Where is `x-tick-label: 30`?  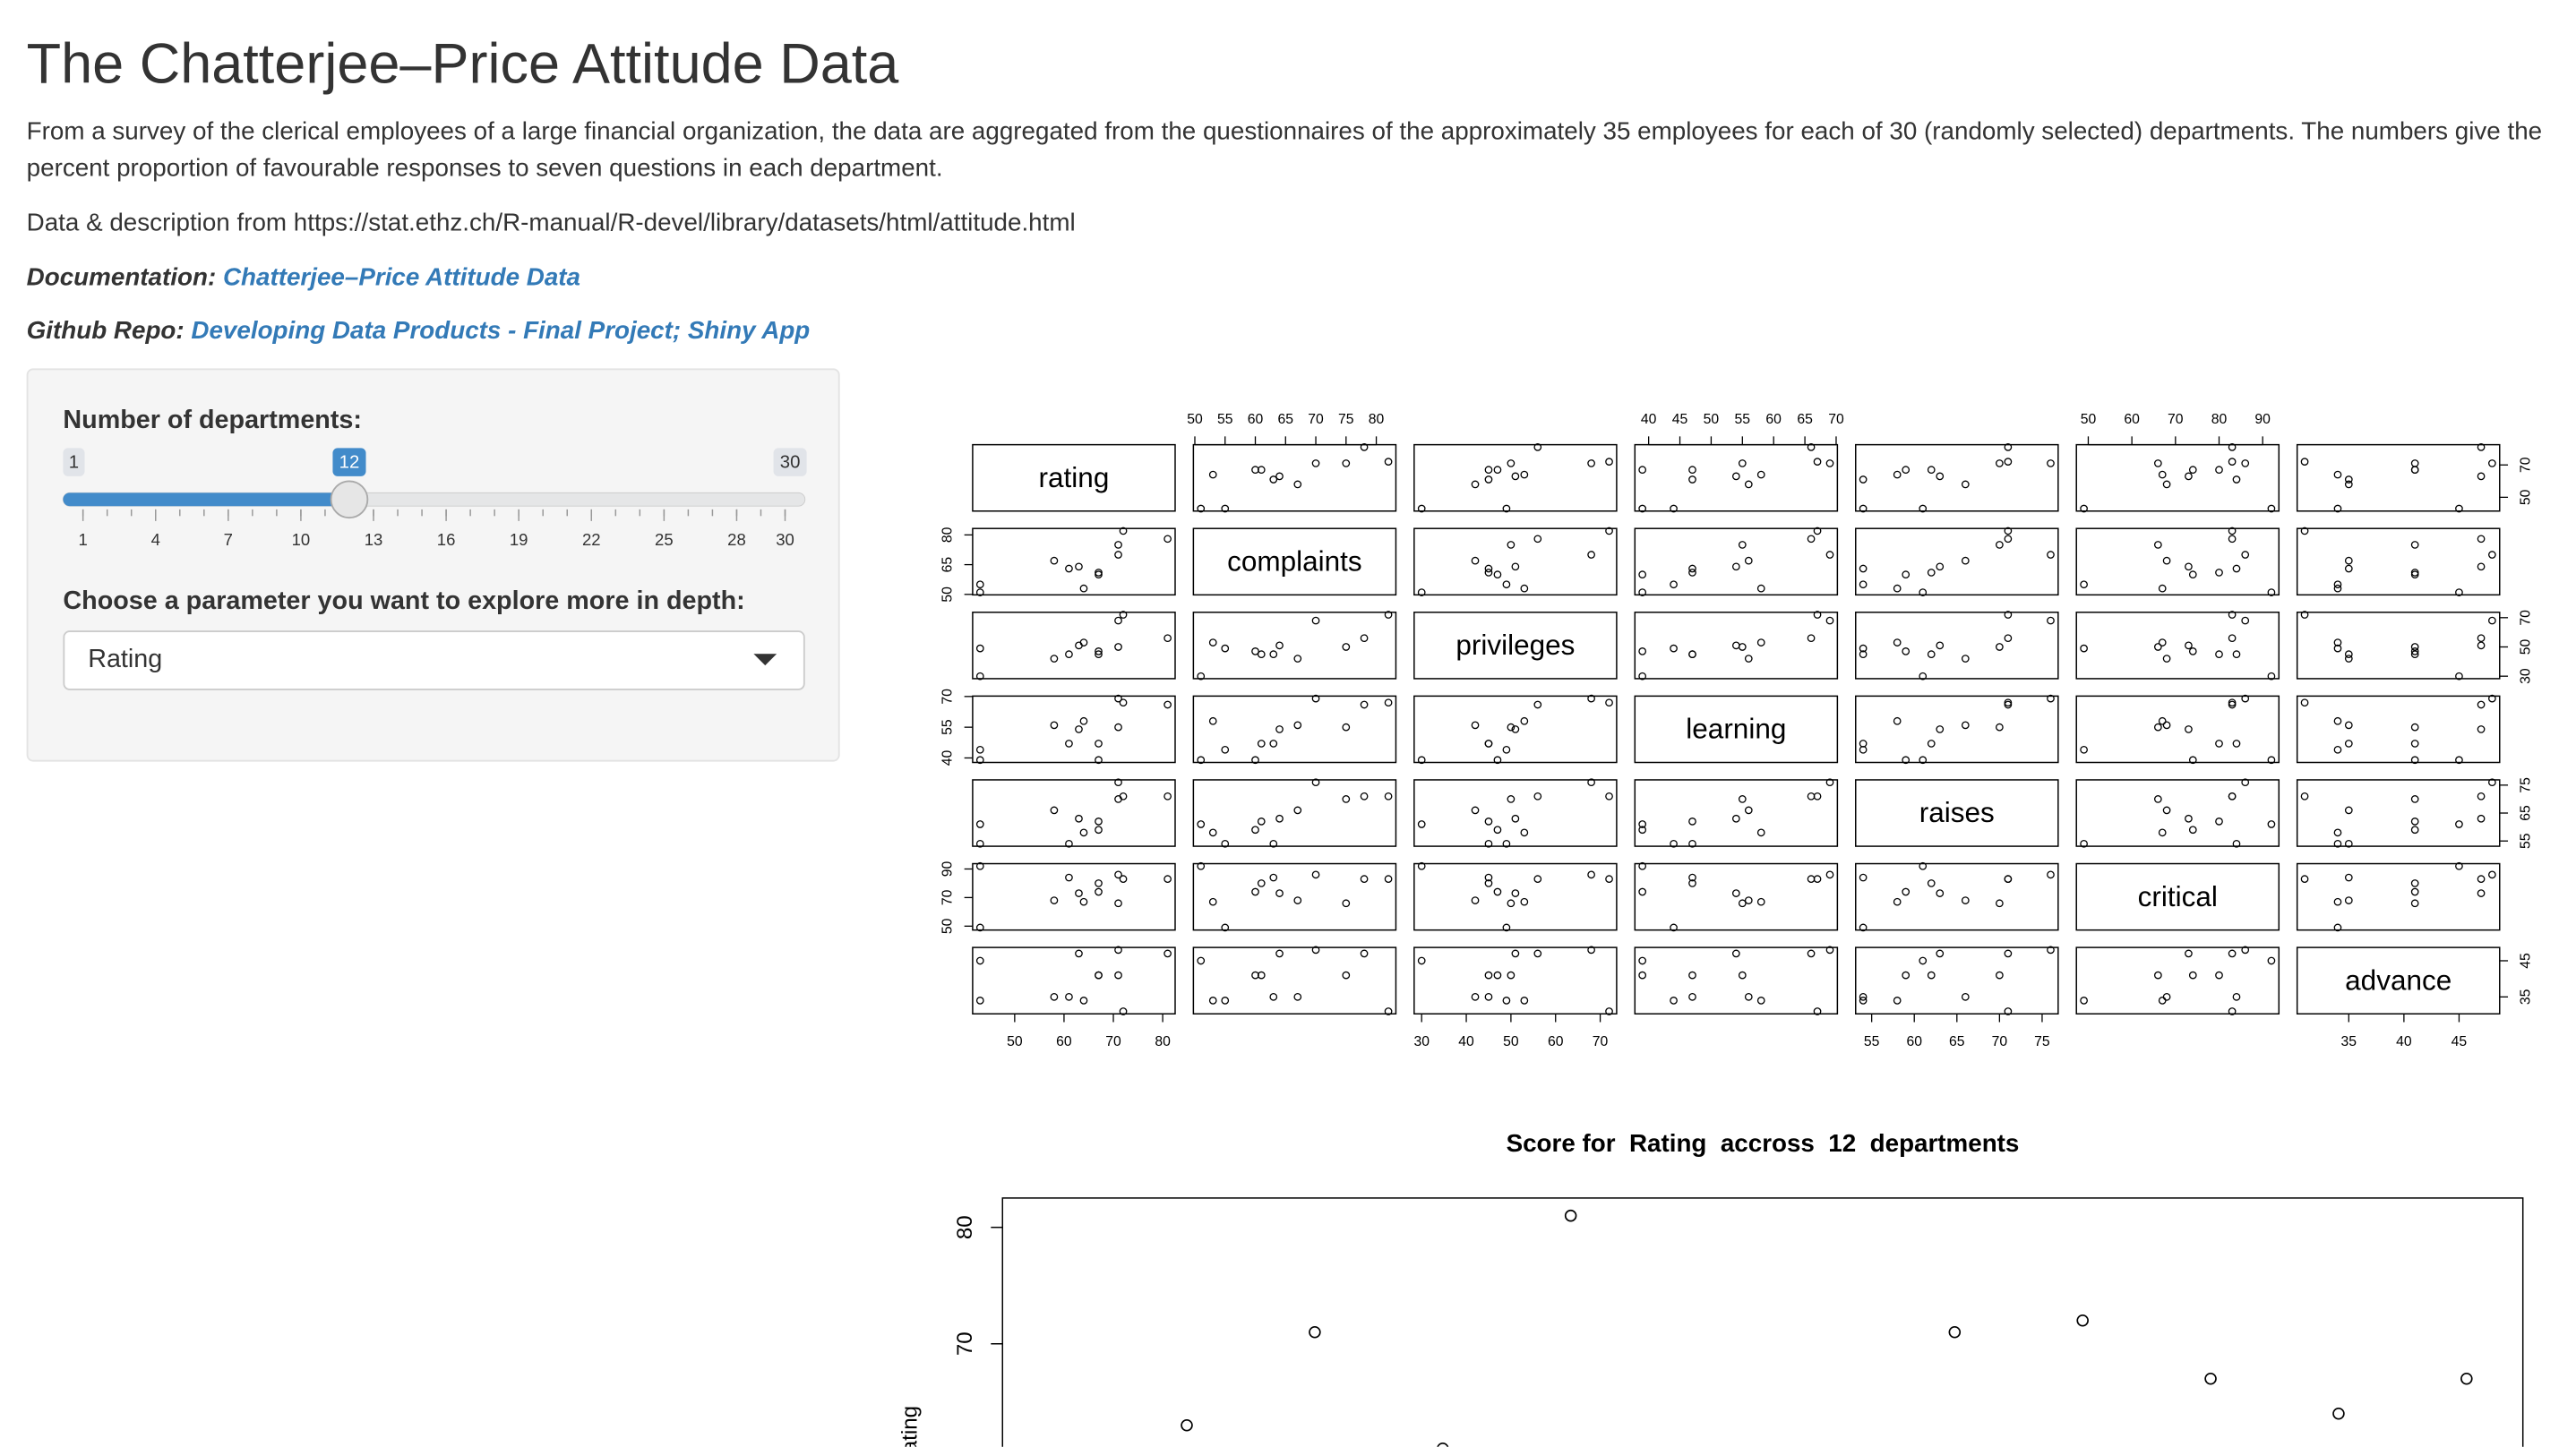
x-tick-label: 30 is located at coordinates (1421, 1041).